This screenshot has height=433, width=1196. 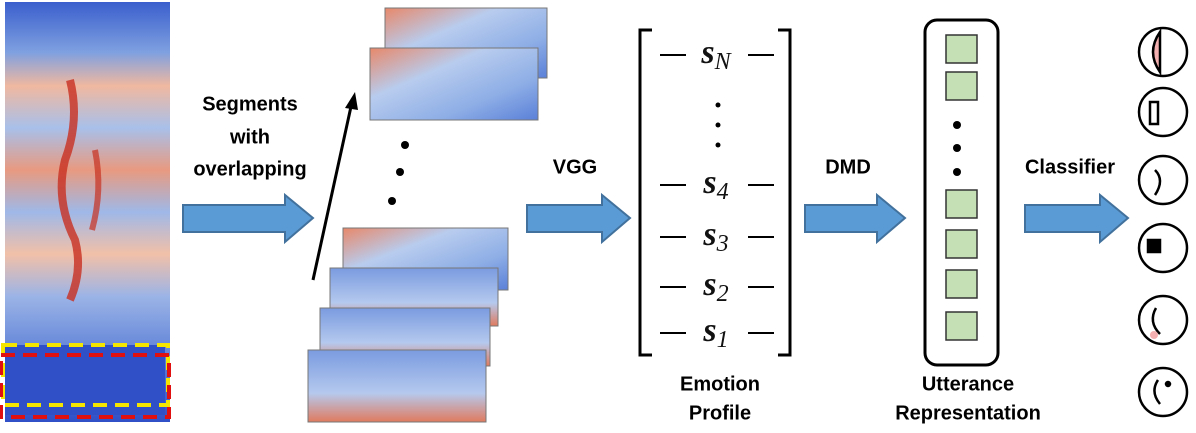 I want to click on profile-entry: s4, so click(x=715, y=184).